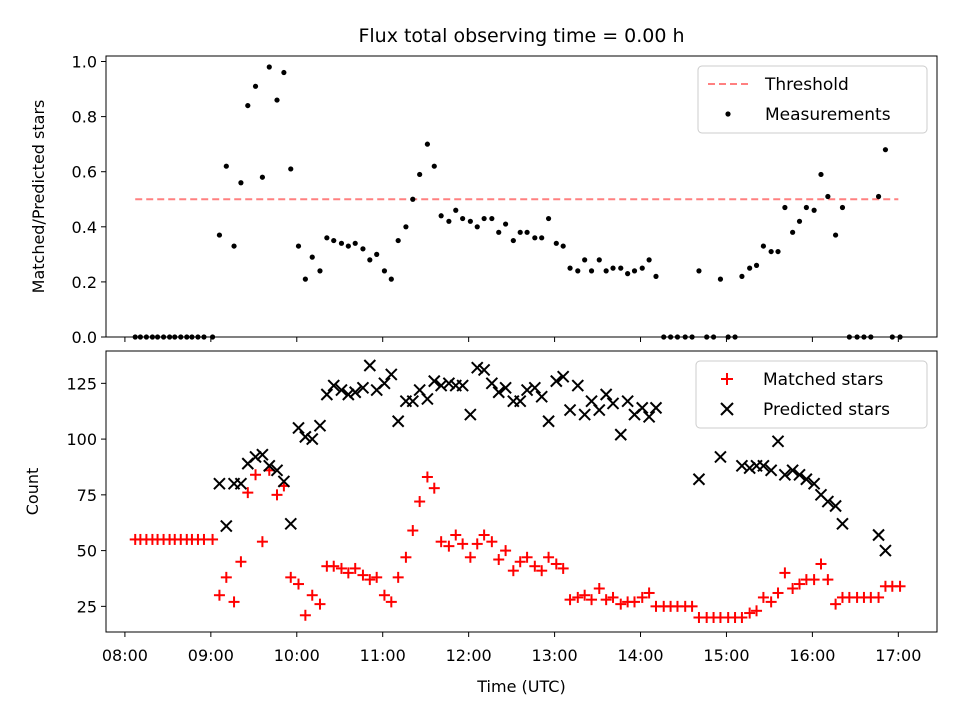  I want to click on x-tick-label: 11:00, so click(383, 655).